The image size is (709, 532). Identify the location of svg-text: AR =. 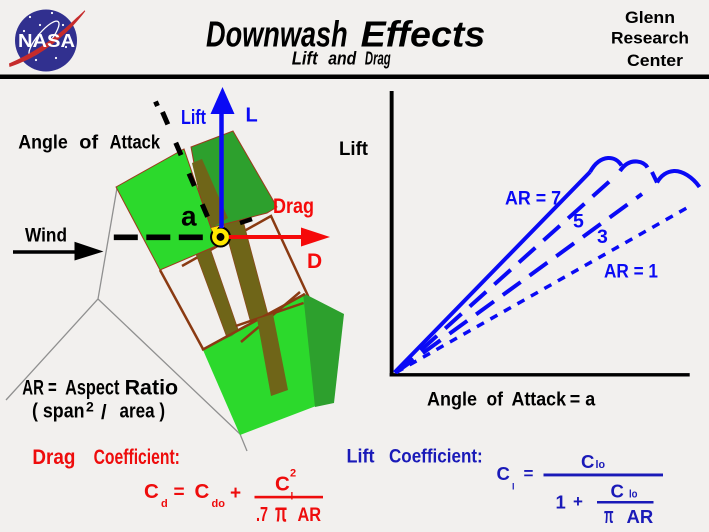
(39, 387).